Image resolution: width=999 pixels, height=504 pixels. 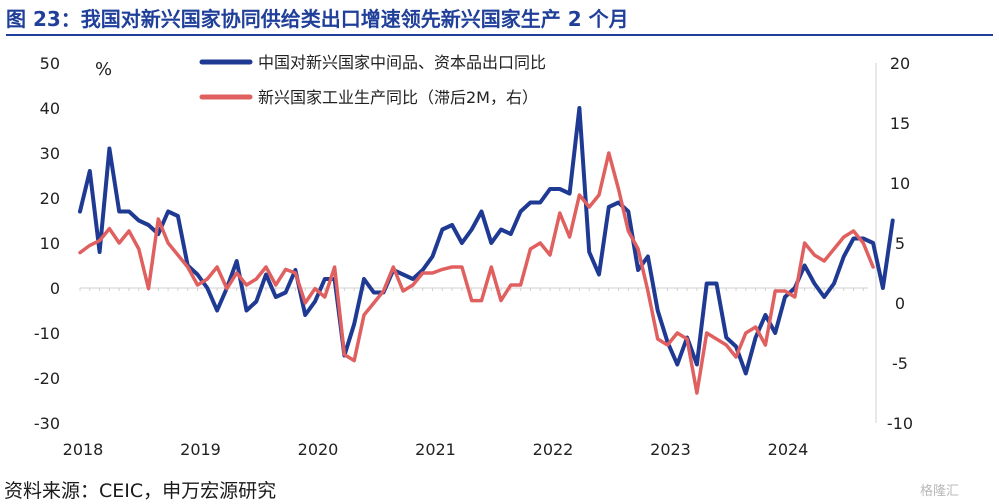 What do you see at coordinates (435, 449) in the screenshot?
I see `x-tick-label: 2021` at bounding box center [435, 449].